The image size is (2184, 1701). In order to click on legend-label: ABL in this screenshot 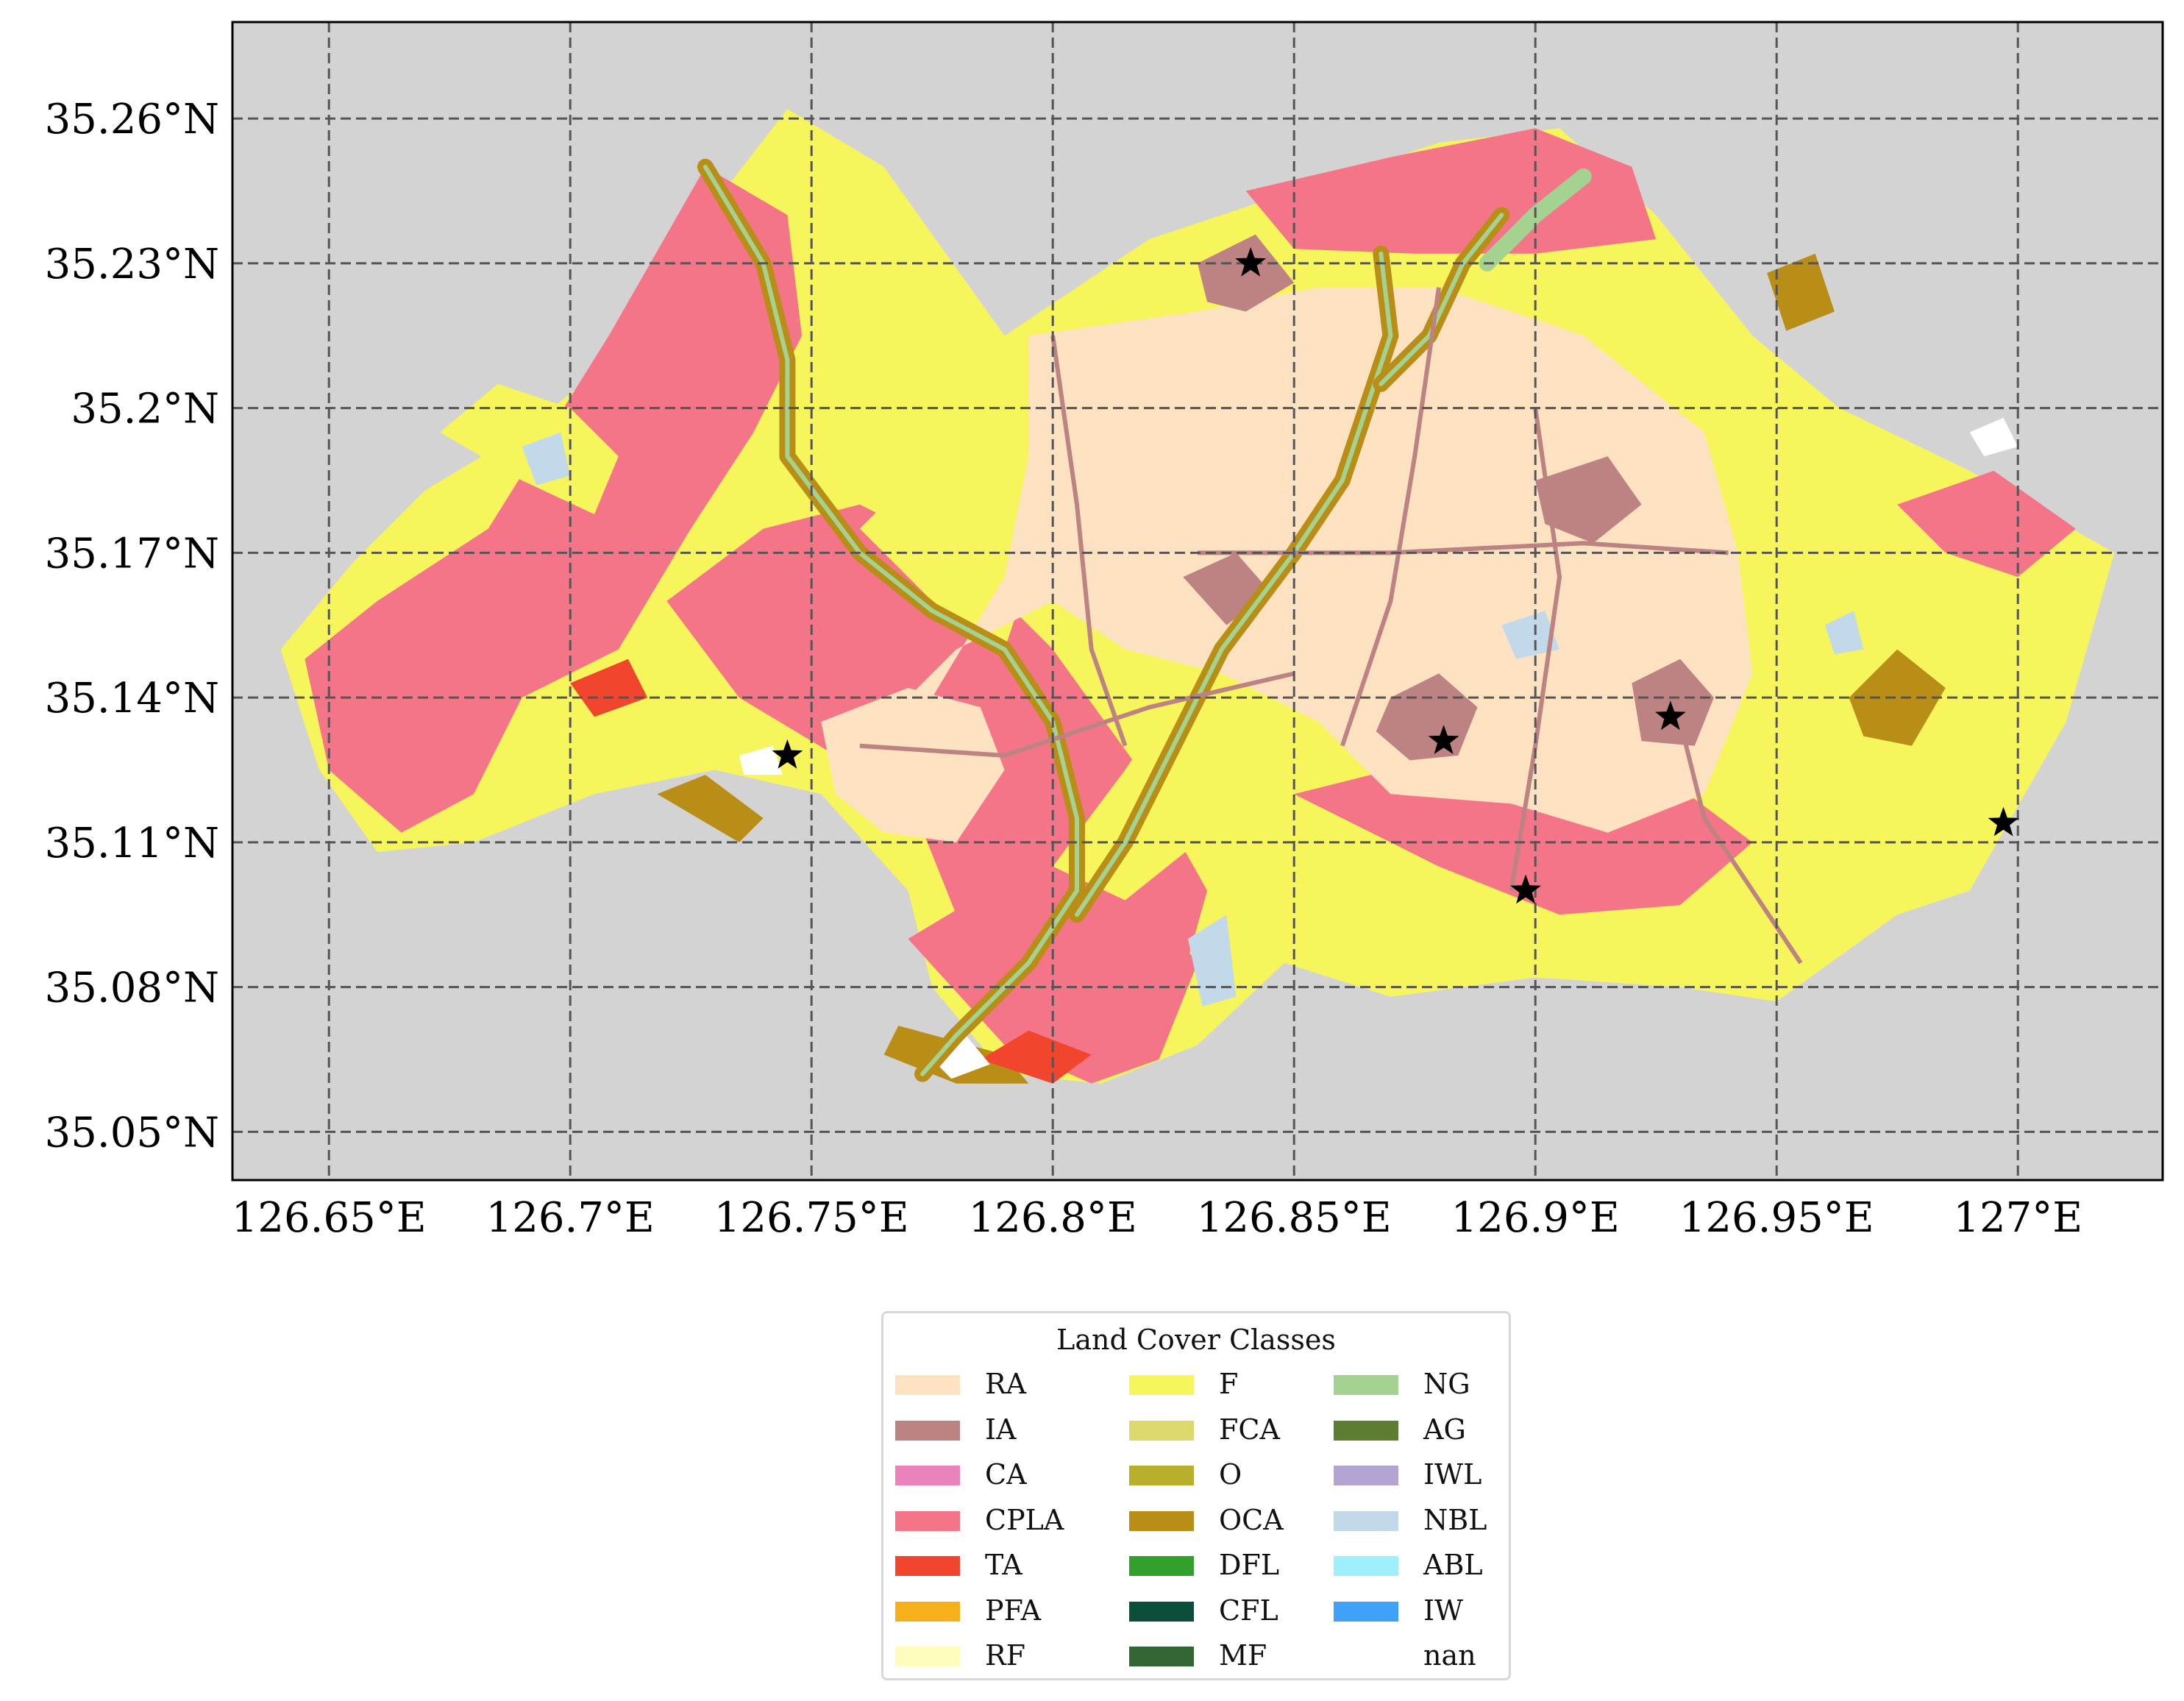, I will do `click(1453, 1565)`.